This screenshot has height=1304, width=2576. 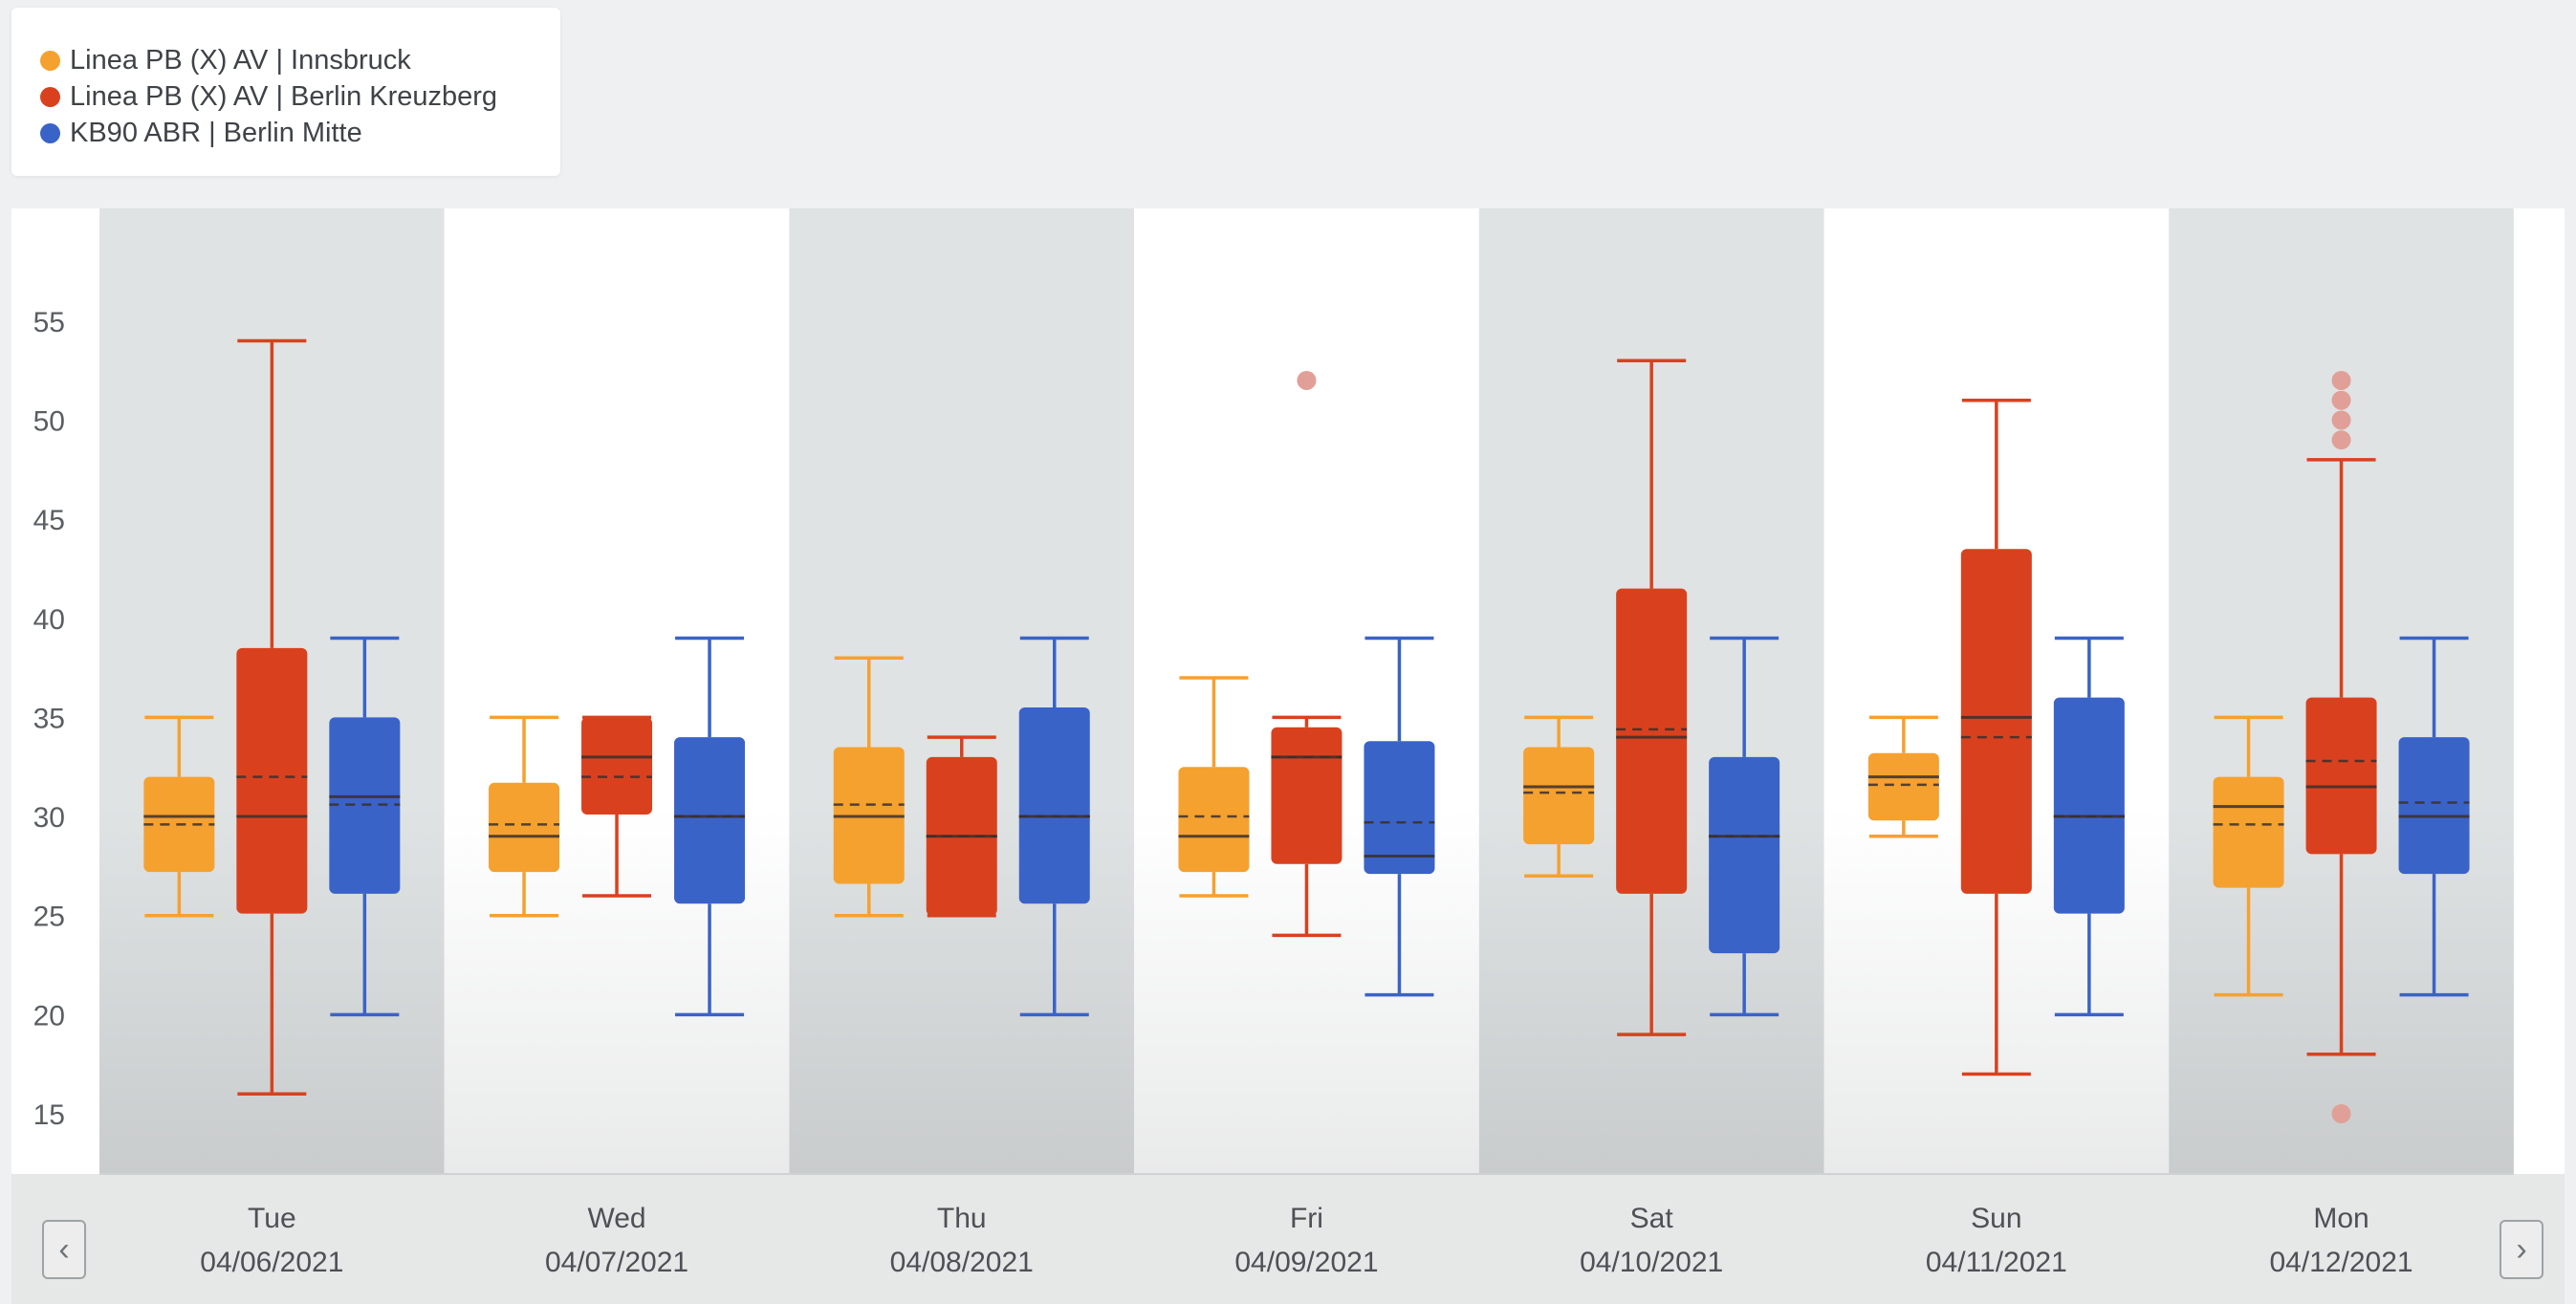 I want to click on legend-item: Linea PB (X) AV | Berlin Kreuzberg, so click(x=300, y=96).